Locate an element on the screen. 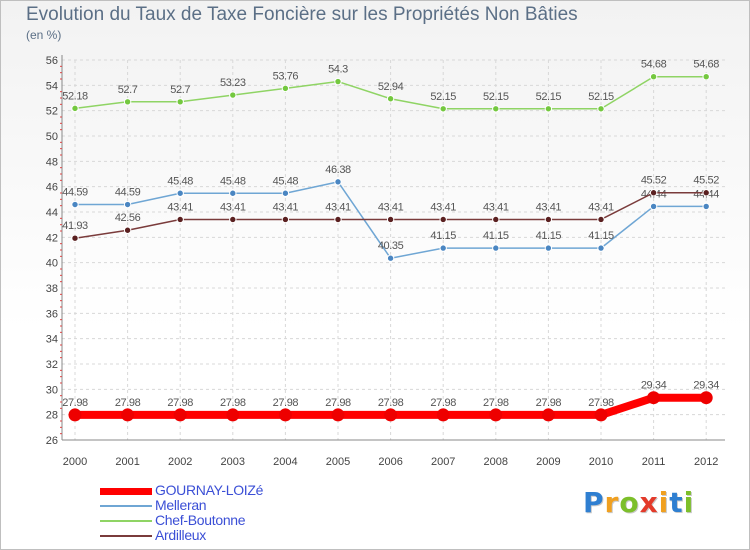  y-tick-label: 54 is located at coordinates (52, 86).